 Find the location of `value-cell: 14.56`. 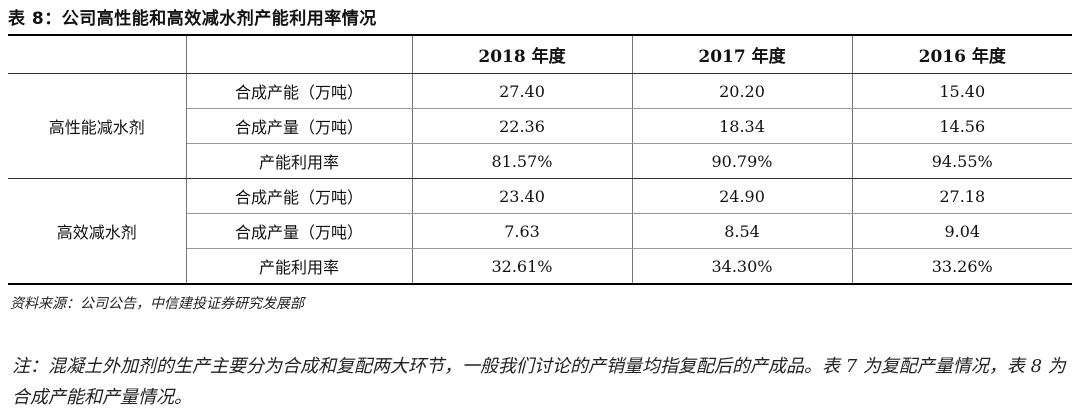

value-cell: 14.56 is located at coordinates (961, 126).